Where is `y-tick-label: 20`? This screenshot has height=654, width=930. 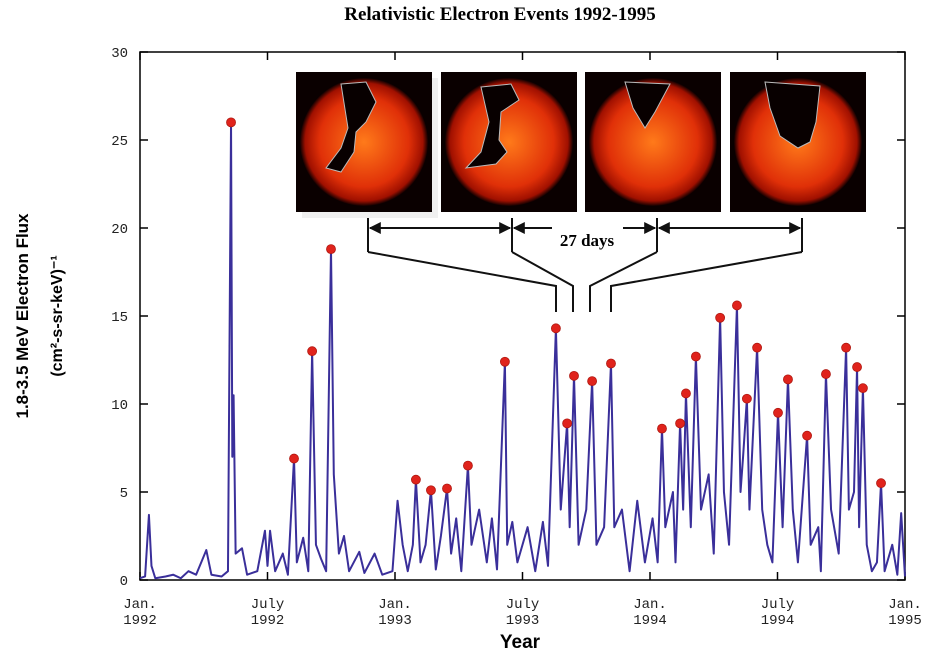
y-tick-label: 20 is located at coordinates (119, 230).